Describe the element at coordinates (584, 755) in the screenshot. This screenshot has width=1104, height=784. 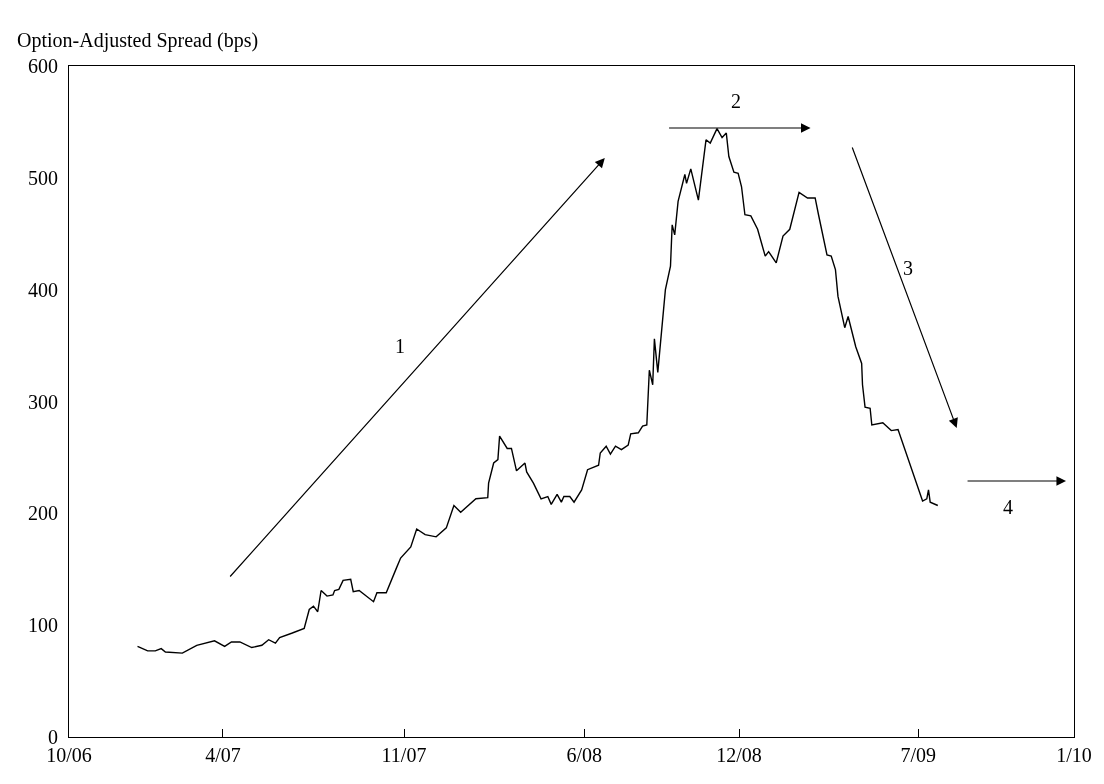
I see `x-tick-label: 6/08` at that location.